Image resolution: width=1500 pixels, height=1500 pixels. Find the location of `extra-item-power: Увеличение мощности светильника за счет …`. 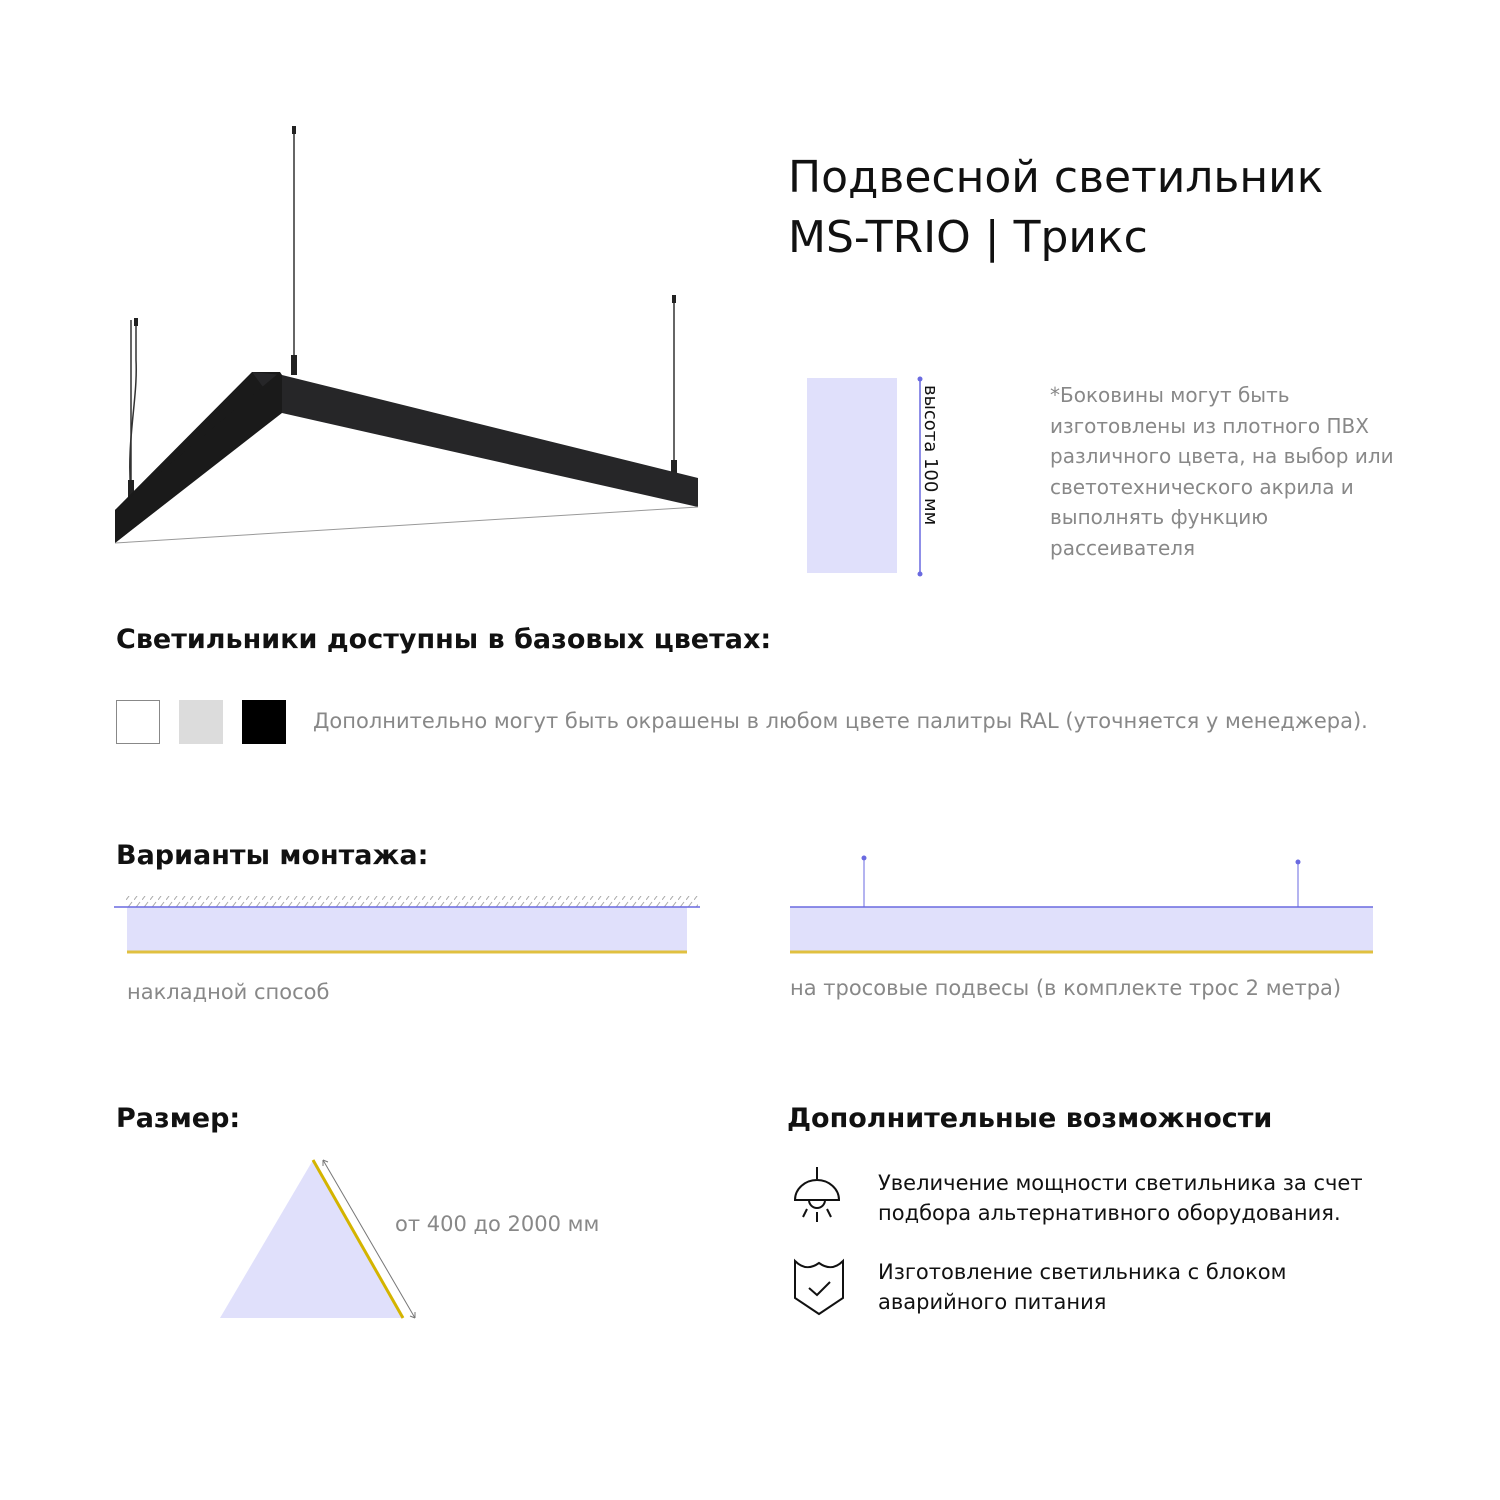

extra-item-power: Увеличение мощности светильника за счет … is located at coordinates (1120, 1198).